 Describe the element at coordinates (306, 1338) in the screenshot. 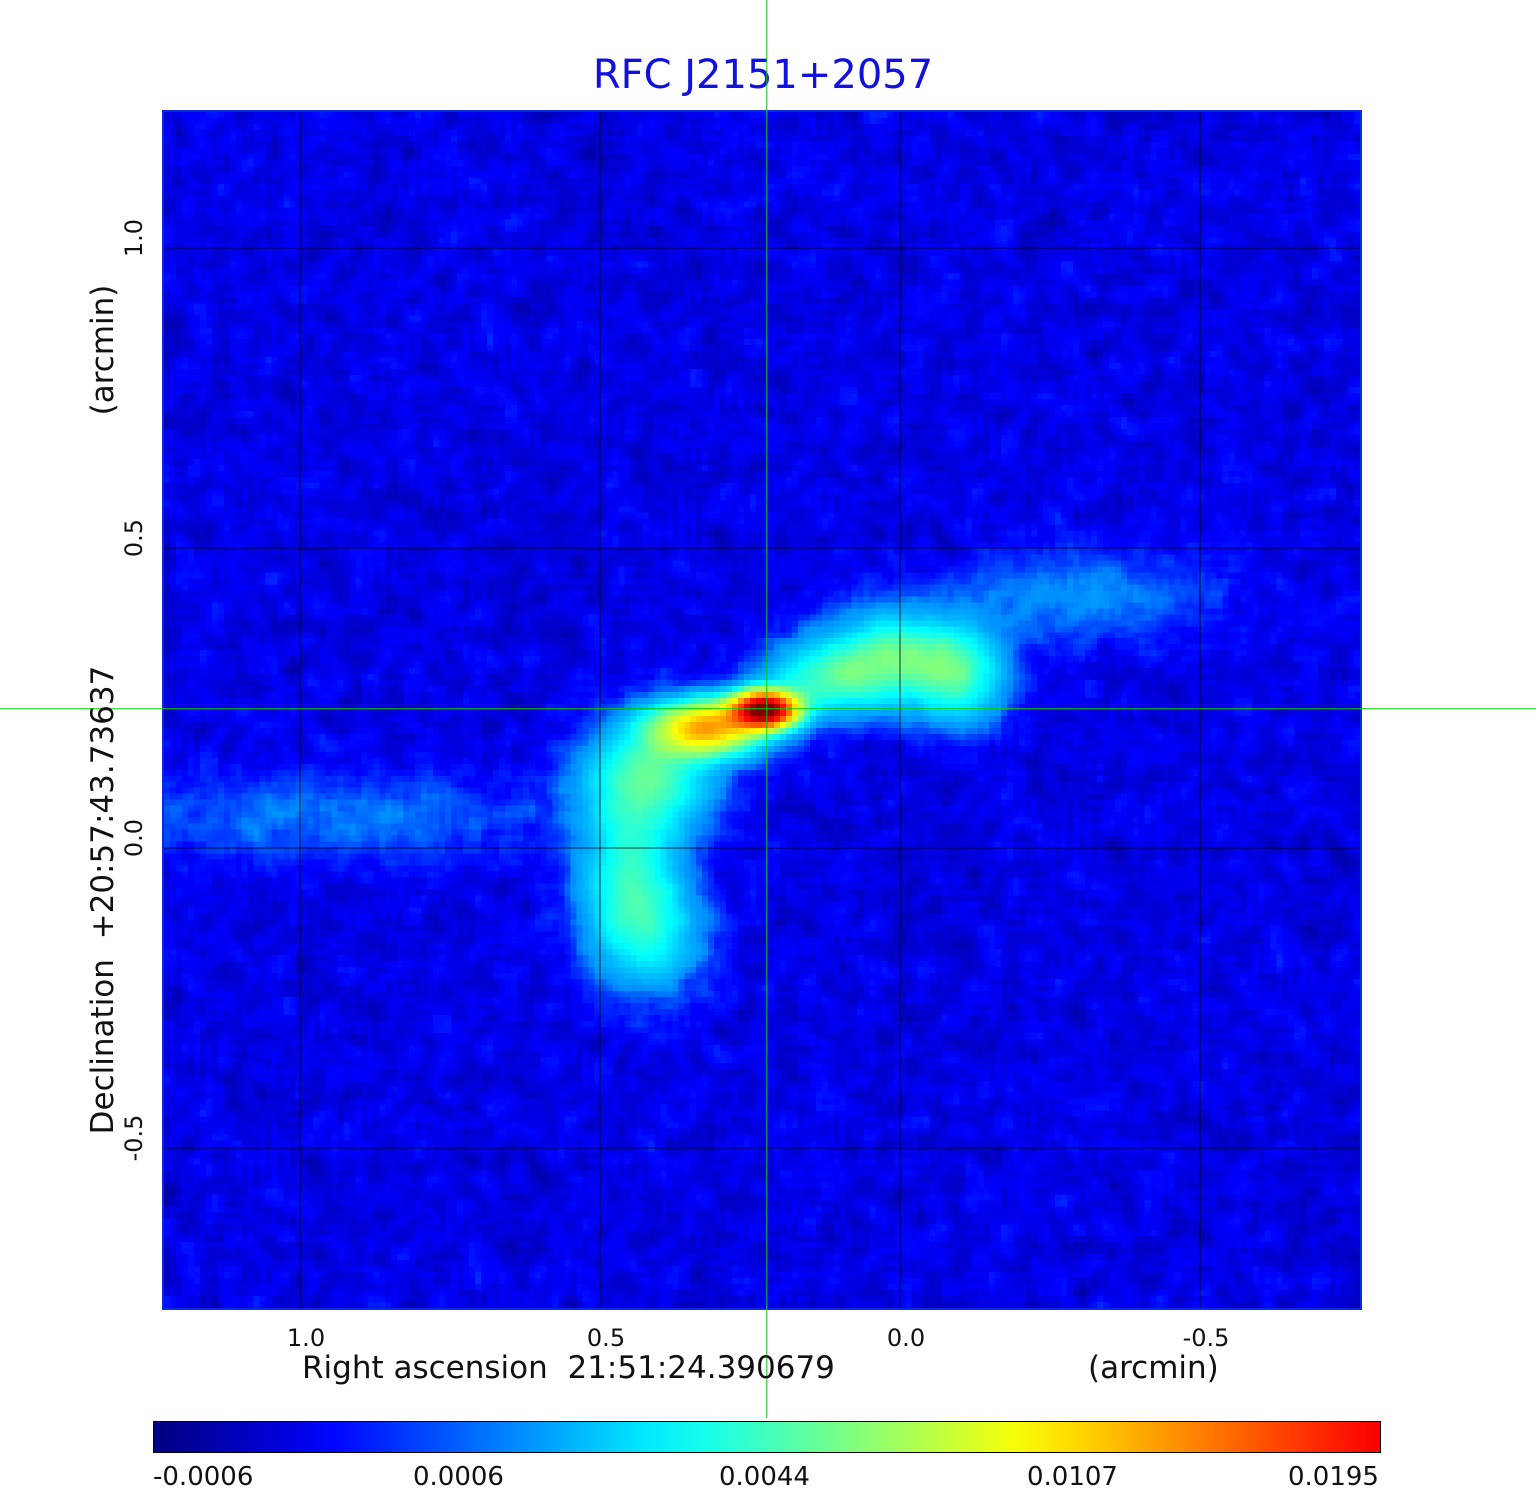

I see `x-tick-label: 1.0` at that location.